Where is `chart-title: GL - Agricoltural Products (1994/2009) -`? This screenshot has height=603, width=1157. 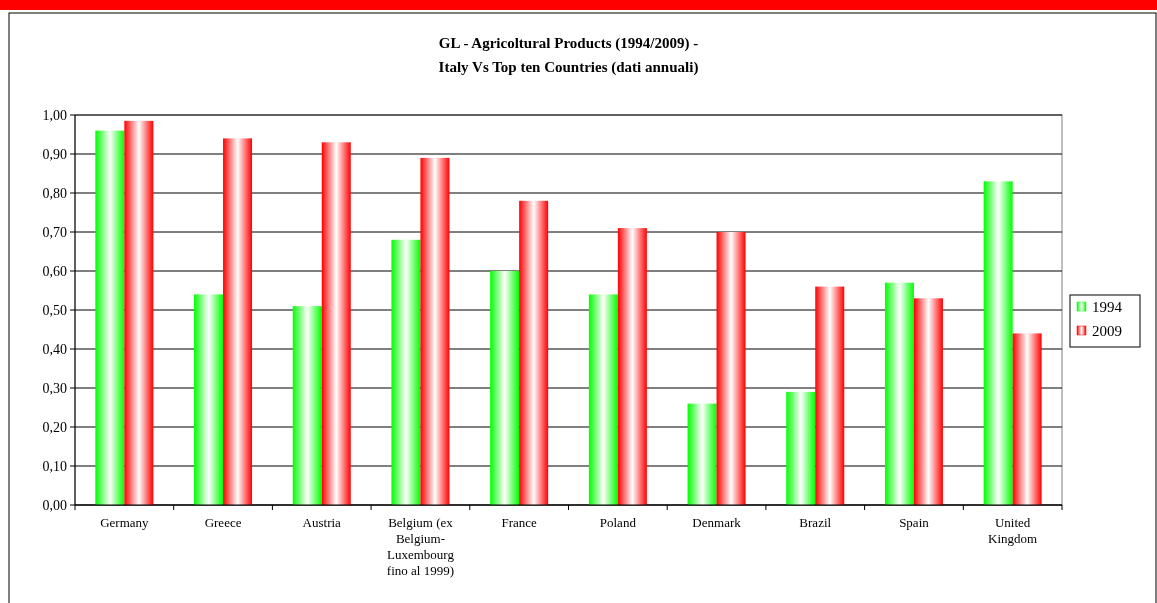 chart-title: GL - Agricoltural Products (1994/2009) - is located at coordinates (568, 43).